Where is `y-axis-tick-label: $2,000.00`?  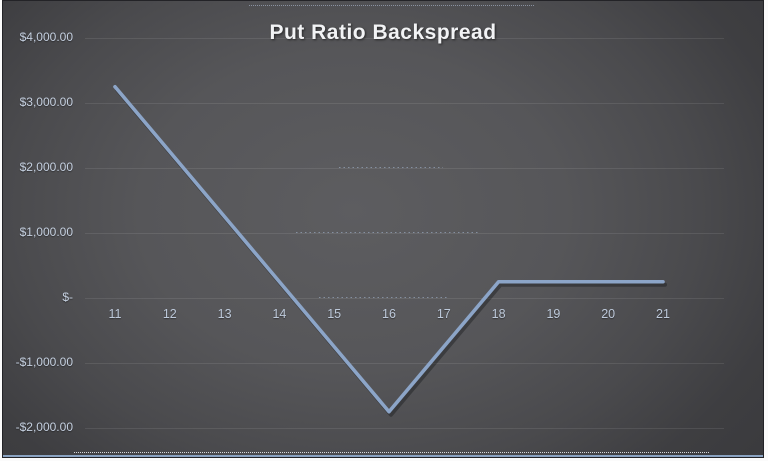
y-axis-tick-label: $2,000.00 is located at coordinates (46, 167).